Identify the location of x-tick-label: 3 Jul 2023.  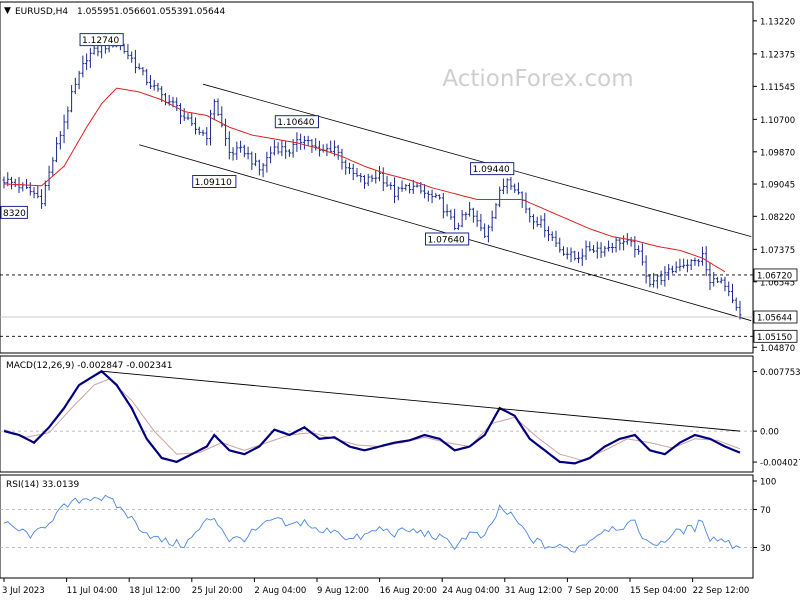
(23, 591).